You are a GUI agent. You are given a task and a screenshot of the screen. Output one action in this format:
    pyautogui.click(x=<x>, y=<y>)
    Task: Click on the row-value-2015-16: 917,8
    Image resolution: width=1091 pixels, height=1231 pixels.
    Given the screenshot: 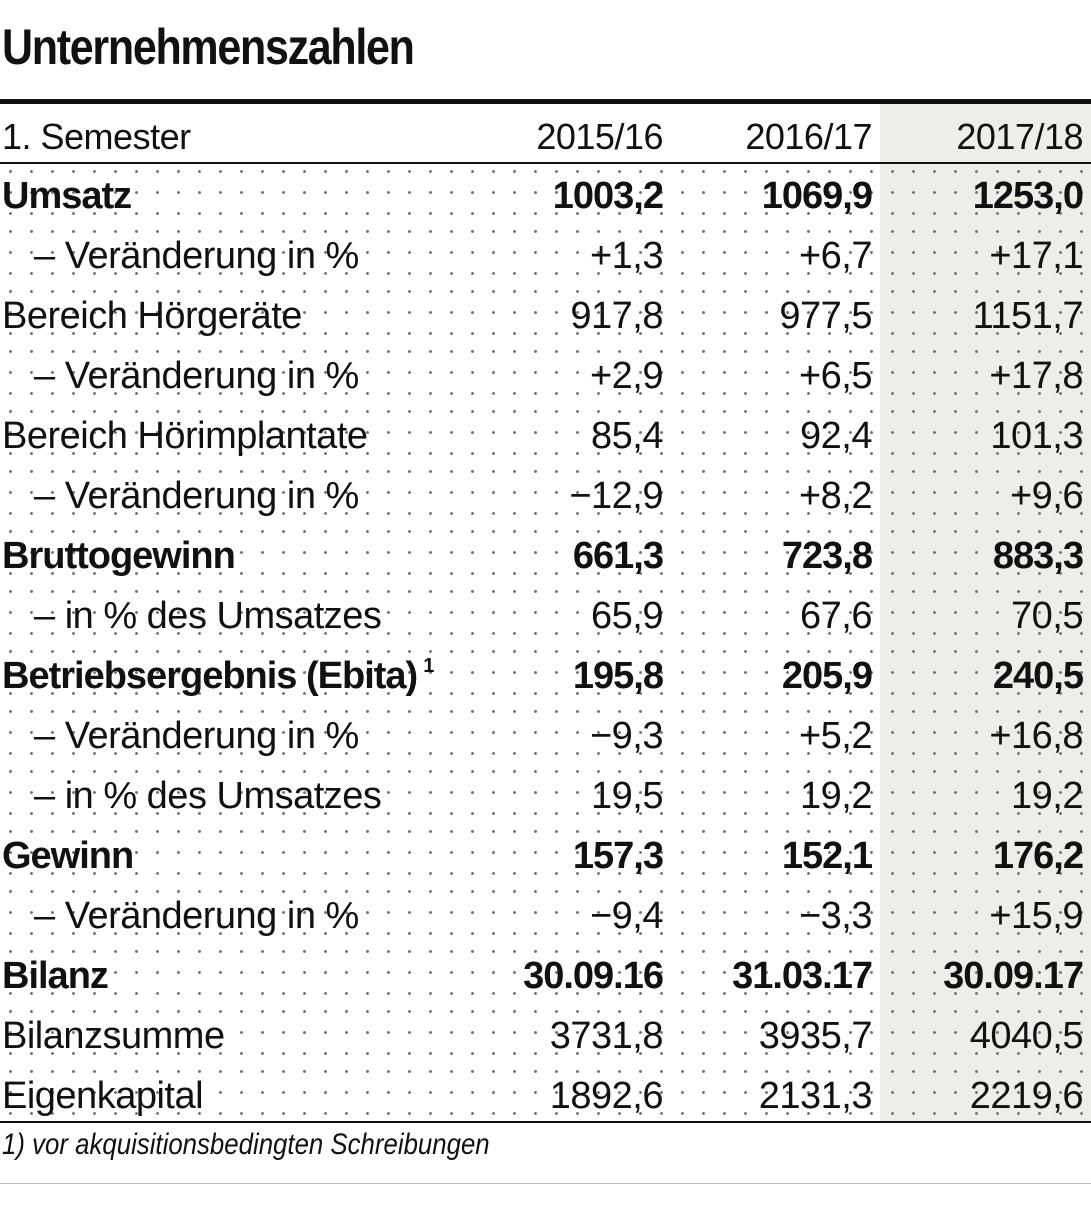 What is the action you would take?
    pyautogui.click(x=616, y=316)
    